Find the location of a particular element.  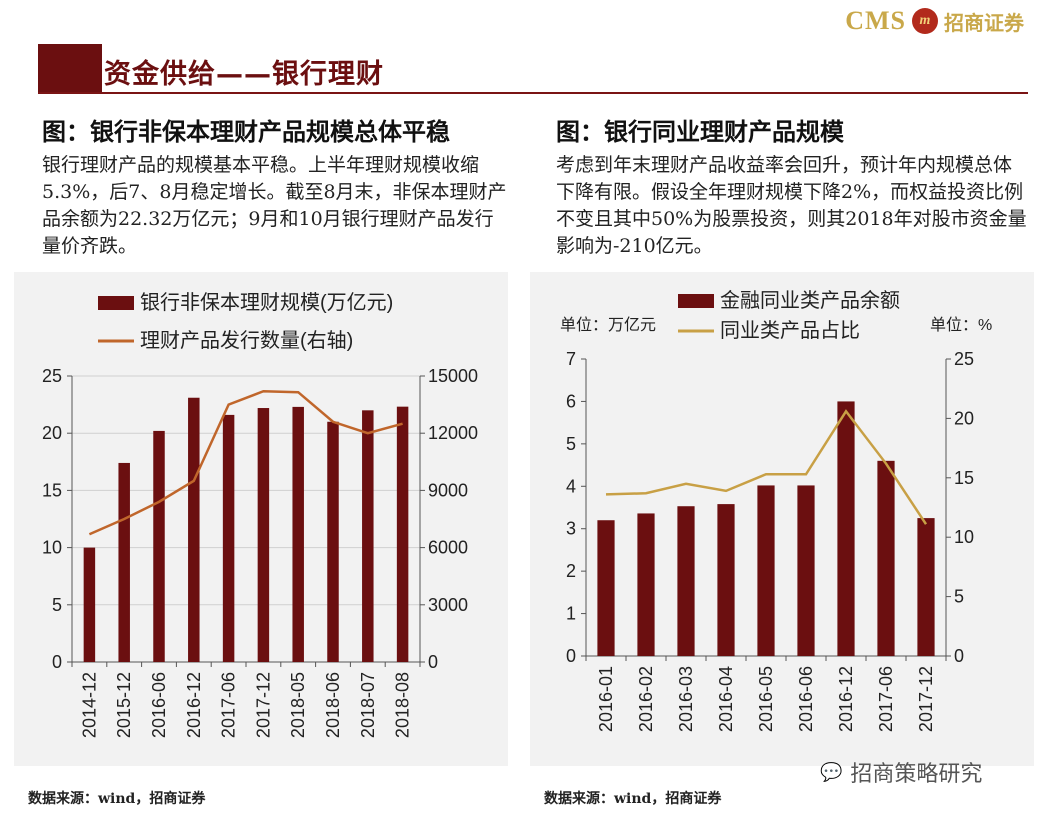

left-chart-legend-line-label: 理财产品发行数量(右轴) is located at coordinates (246, 340).